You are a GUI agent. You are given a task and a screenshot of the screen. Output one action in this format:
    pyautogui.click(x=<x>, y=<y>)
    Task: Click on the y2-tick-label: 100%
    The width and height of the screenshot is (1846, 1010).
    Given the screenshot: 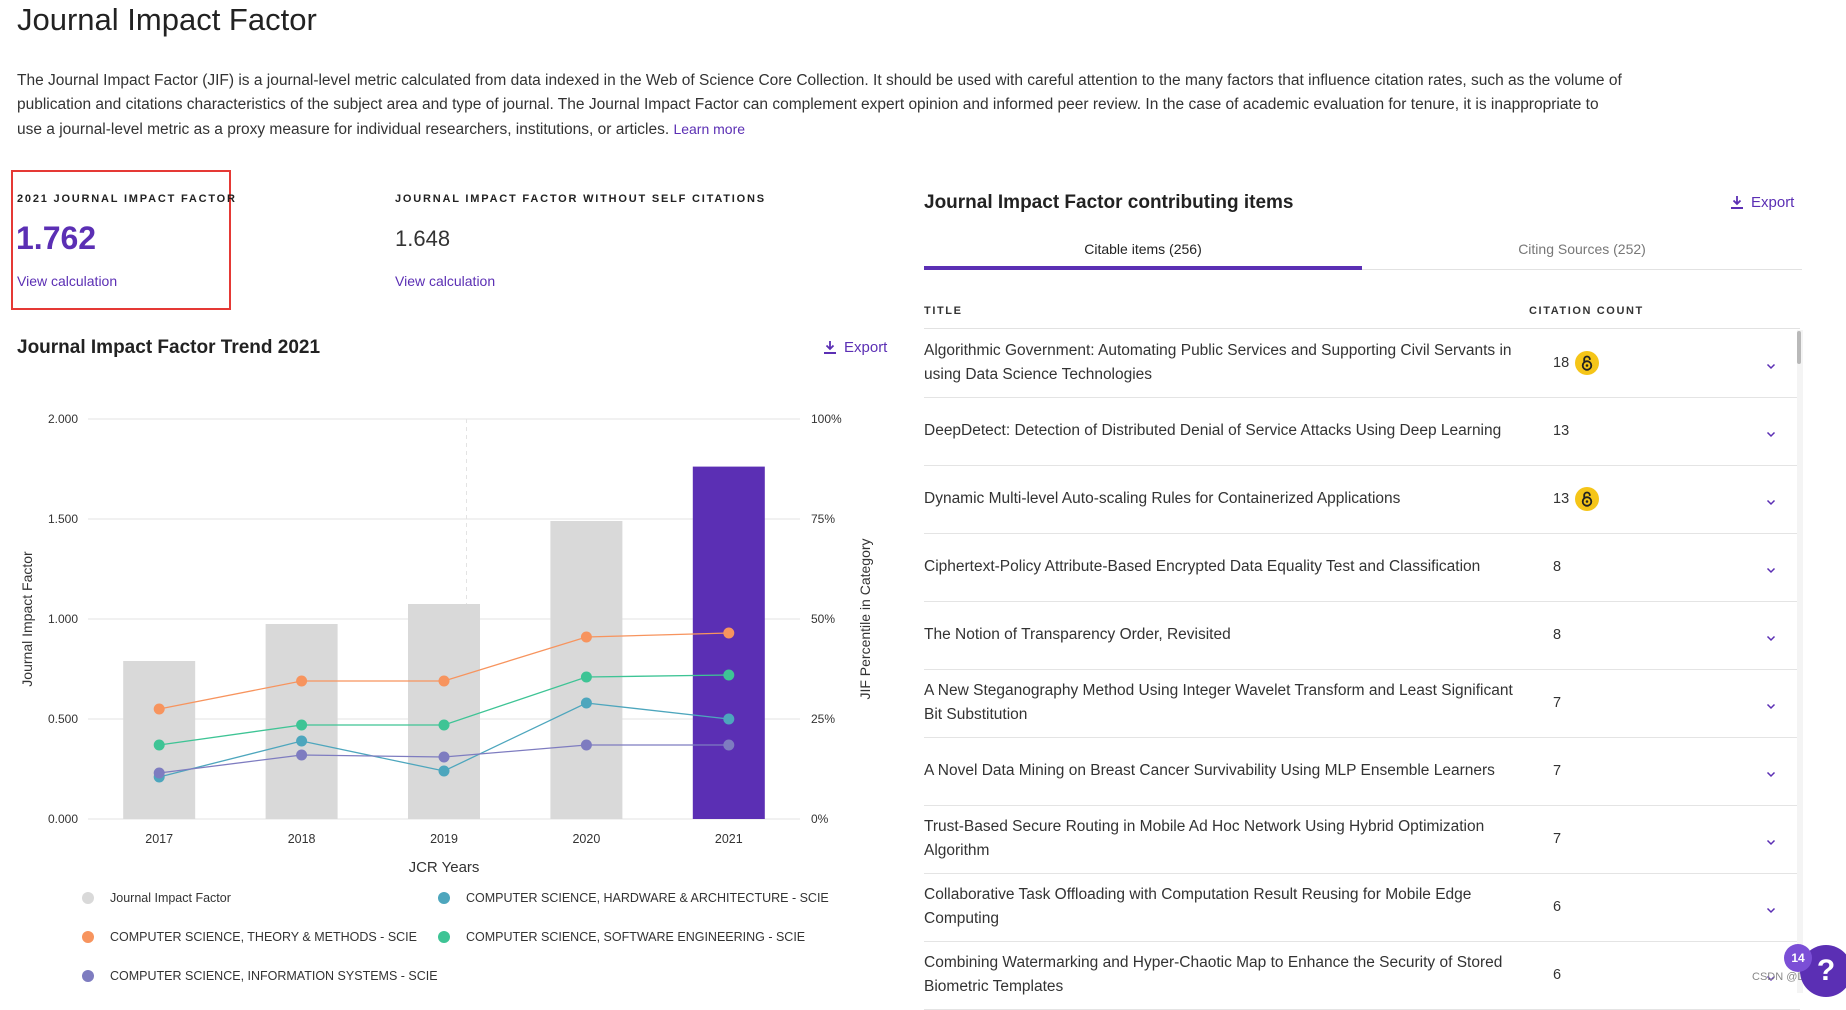 What is the action you would take?
    pyautogui.click(x=826, y=419)
    